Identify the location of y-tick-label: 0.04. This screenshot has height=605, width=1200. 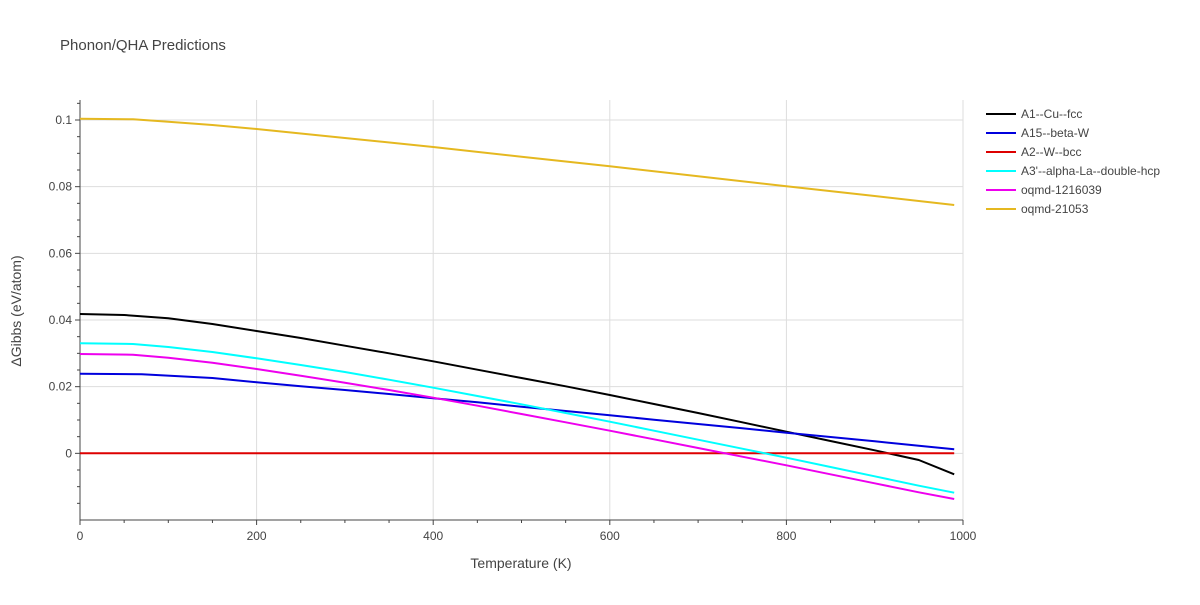
(61, 320).